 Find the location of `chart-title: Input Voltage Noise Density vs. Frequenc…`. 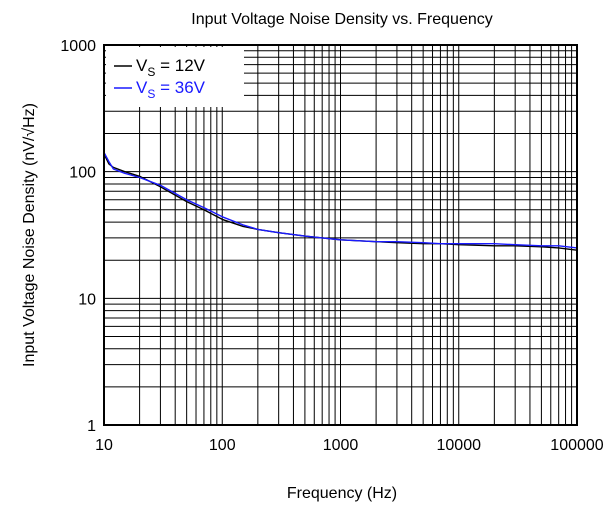

chart-title: Input Voltage Noise Density vs. Frequenc… is located at coordinates (342, 19).